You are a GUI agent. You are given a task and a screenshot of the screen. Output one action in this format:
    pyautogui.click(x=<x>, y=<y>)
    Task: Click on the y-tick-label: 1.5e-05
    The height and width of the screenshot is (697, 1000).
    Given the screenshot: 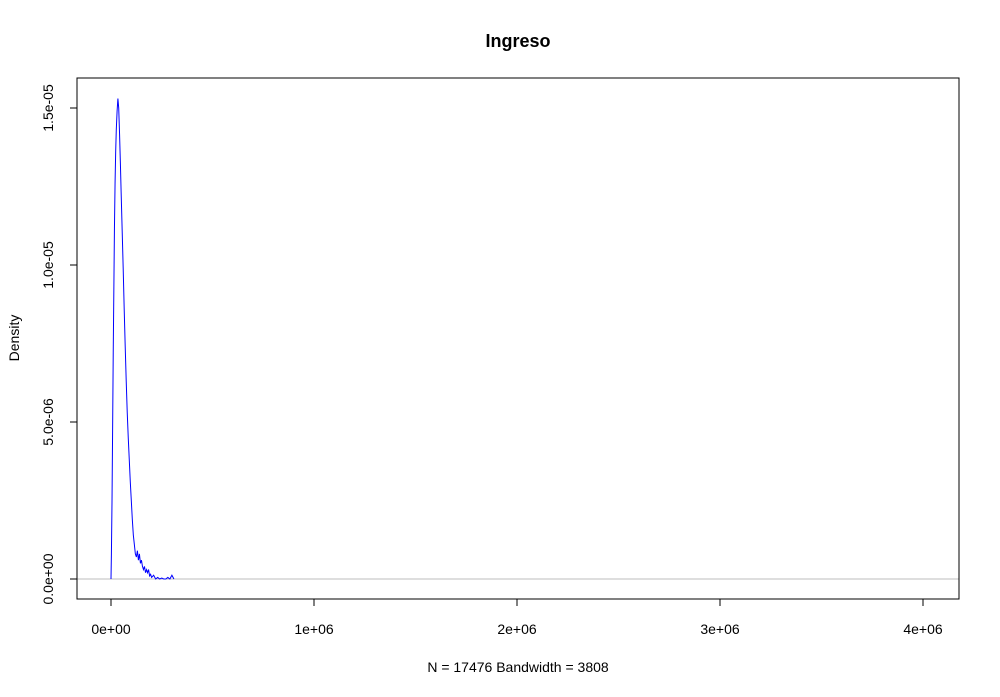 What is the action you would take?
    pyautogui.click(x=48, y=108)
    